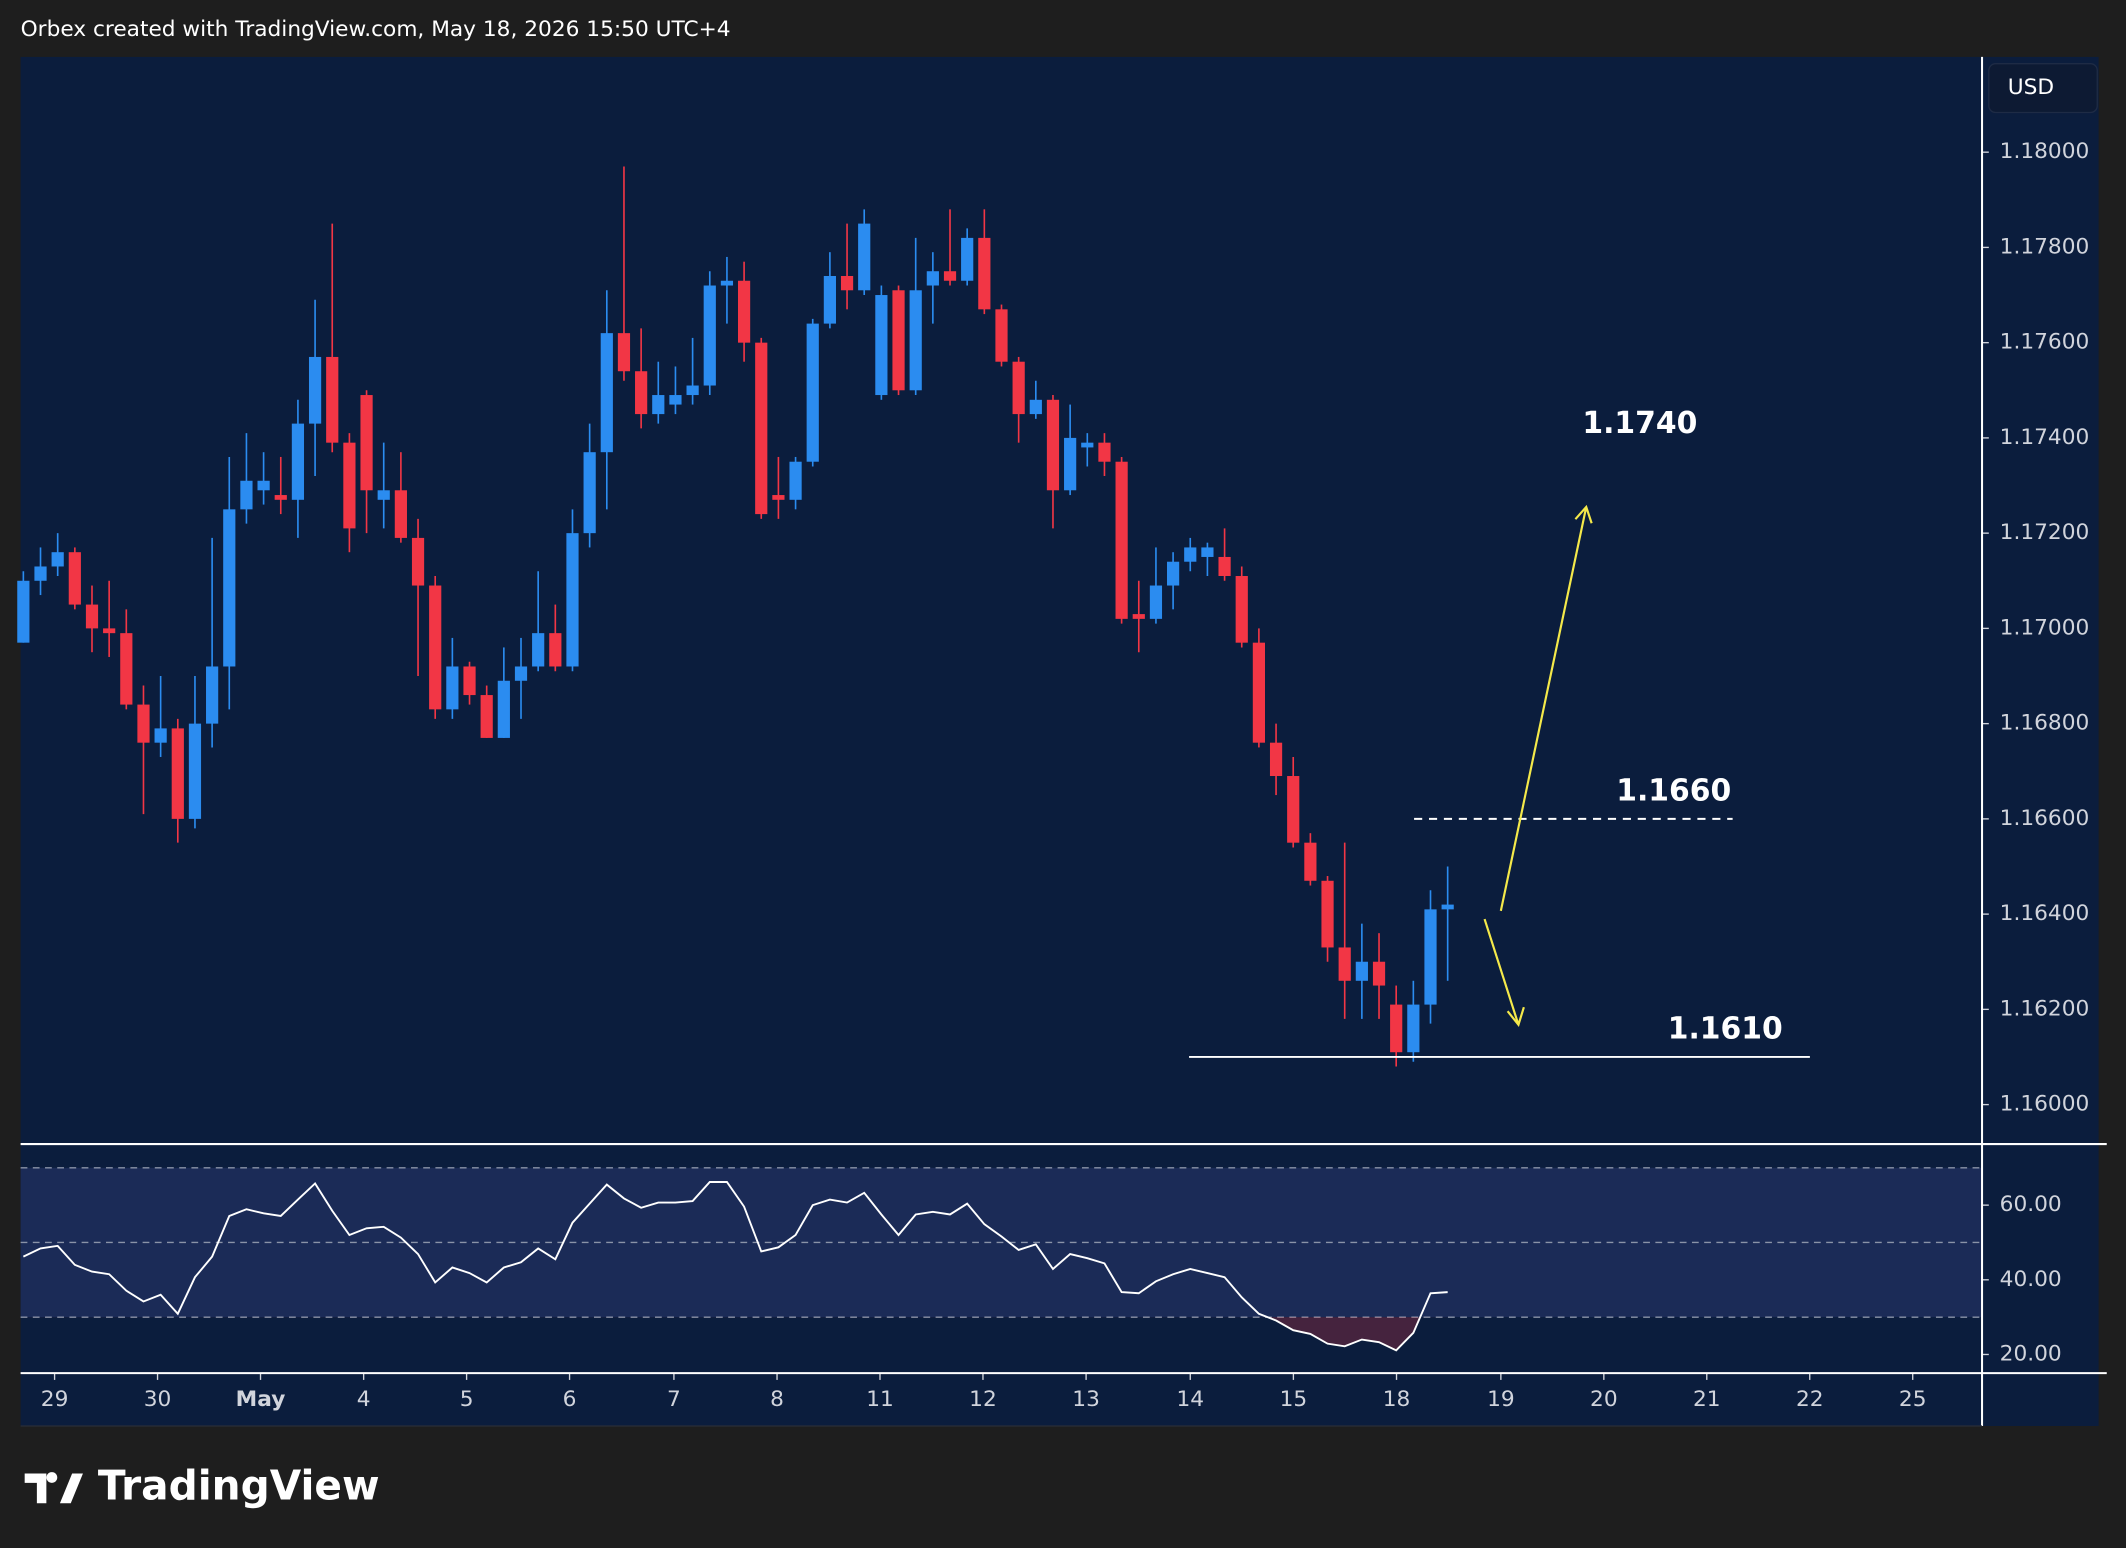 Image resolution: width=2126 pixels, height=1548 pixels. I want to click on rsi-line, so click(735, 1266).